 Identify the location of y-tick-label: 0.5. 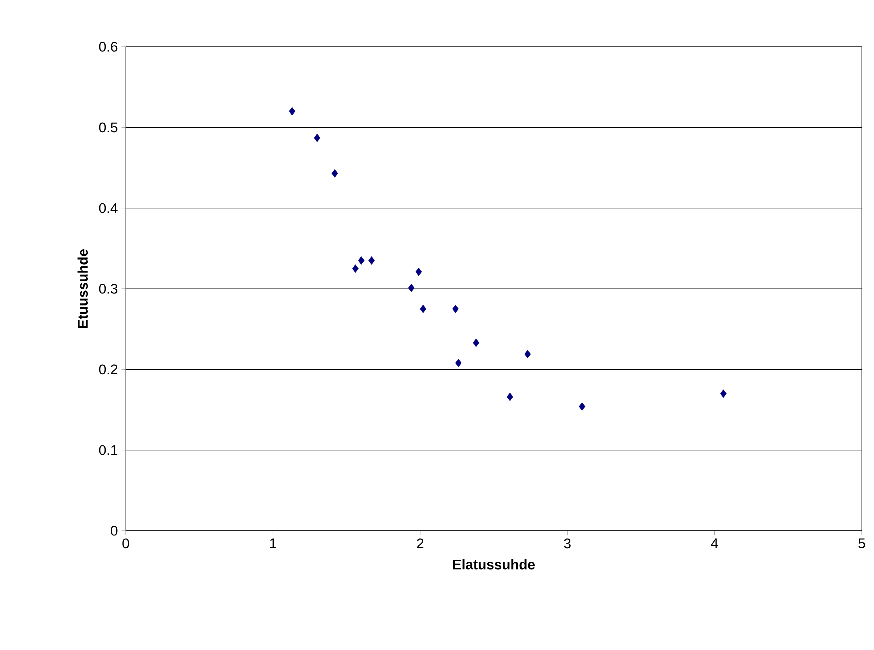
(108, 127).